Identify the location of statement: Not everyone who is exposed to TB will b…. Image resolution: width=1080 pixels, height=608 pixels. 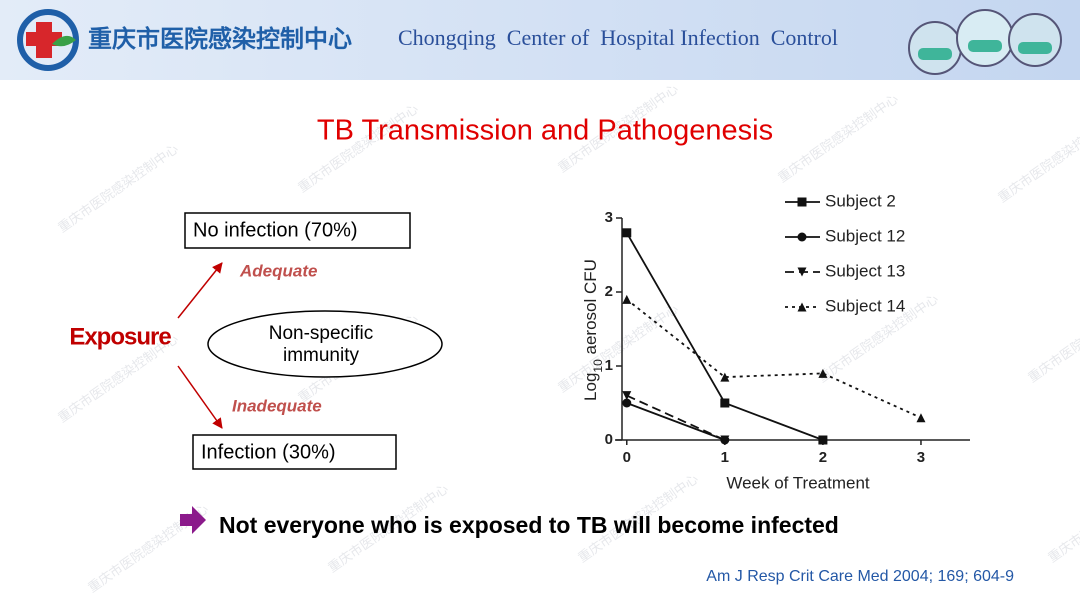
(529, 525).